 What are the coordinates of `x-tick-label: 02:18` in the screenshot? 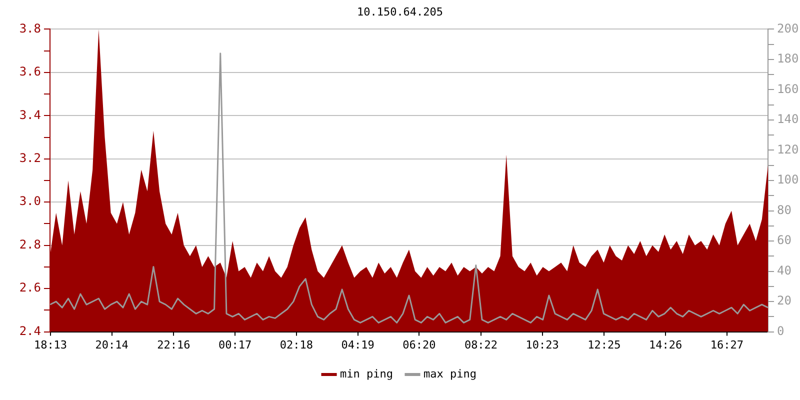 It's located at (296, 345).